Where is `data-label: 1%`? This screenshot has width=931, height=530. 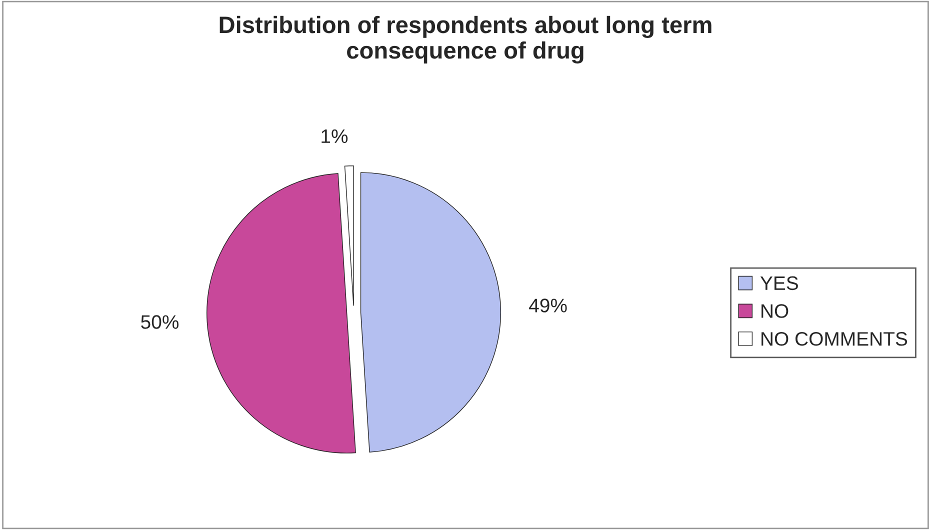
data-label: 1% is located at coordinates (335, 136).